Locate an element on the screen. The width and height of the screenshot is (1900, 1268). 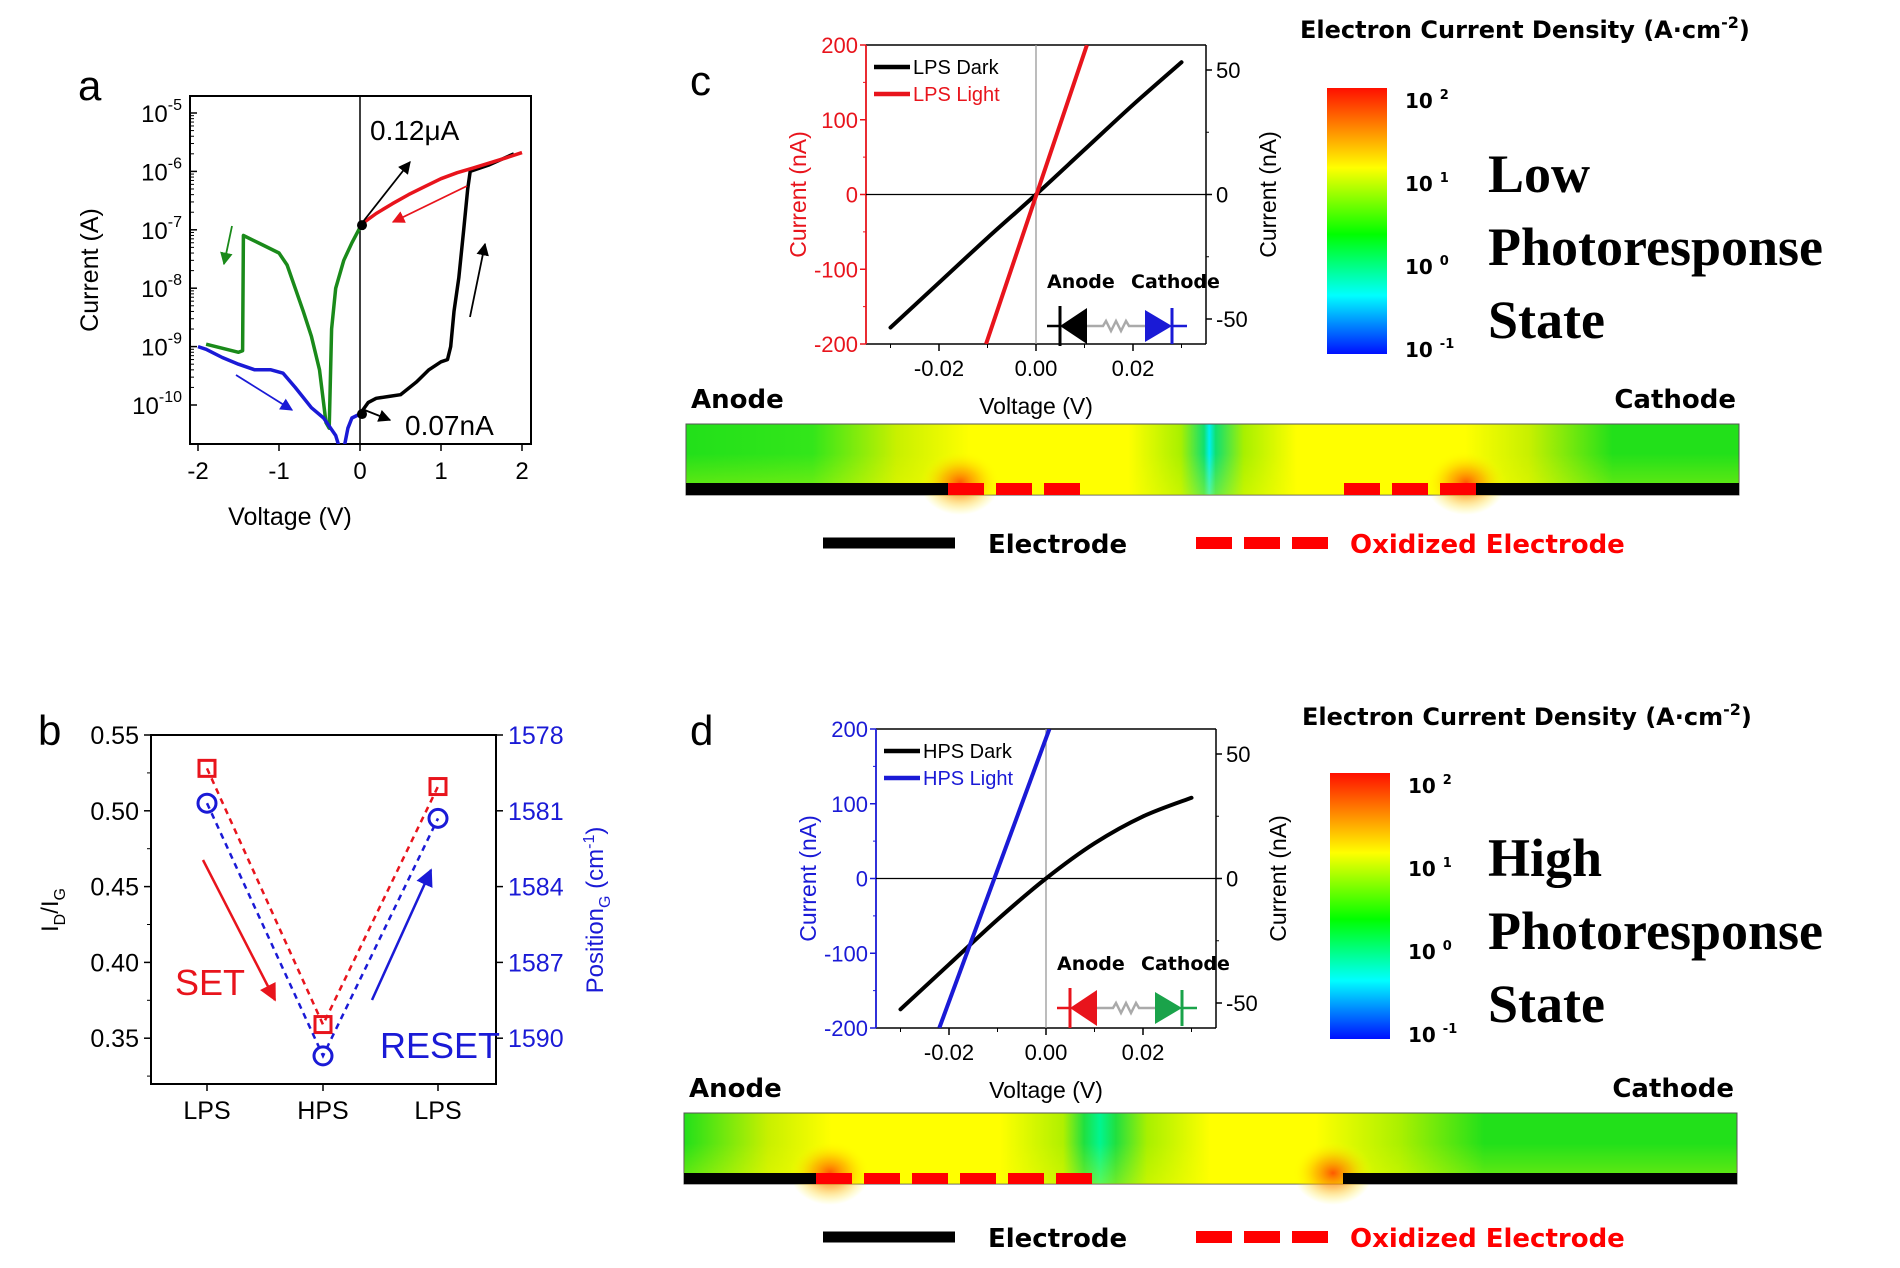
right-y-tick-label: 0 is located at coordinates (1222, 195).